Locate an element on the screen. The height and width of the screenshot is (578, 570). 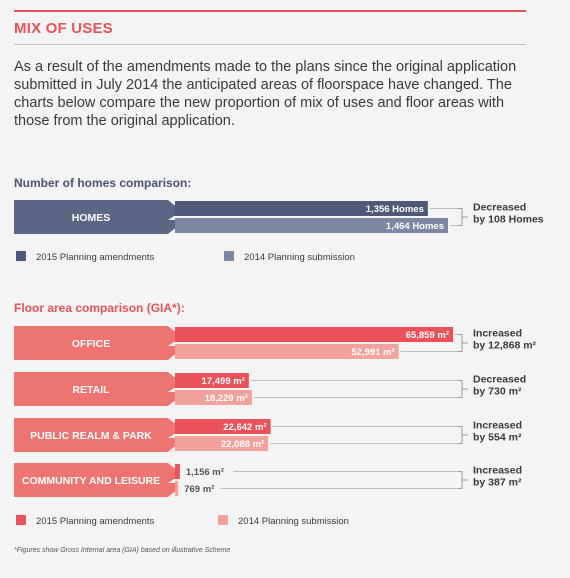
change-label-homes: Decreased is located at coordinates (499, 208).